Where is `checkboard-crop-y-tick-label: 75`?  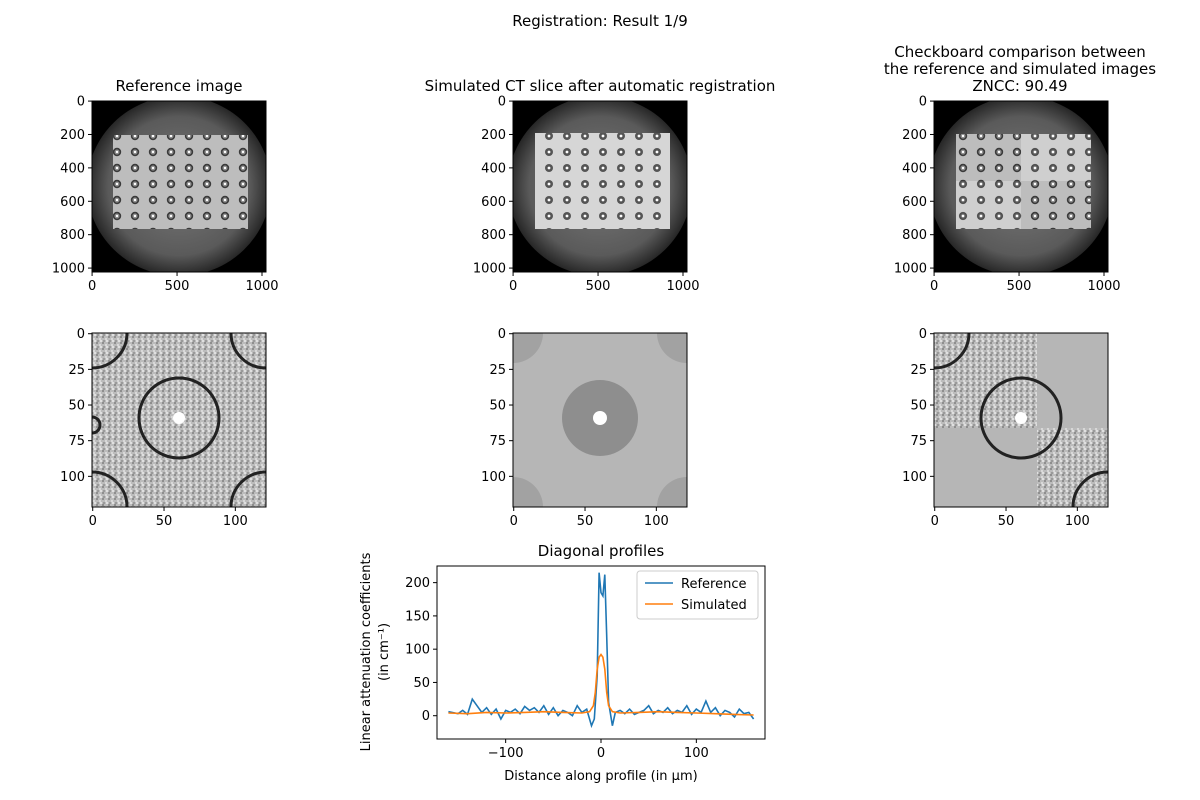
checkboard-crop-y-tick-label: 75 is located at coordinates (918, 441).